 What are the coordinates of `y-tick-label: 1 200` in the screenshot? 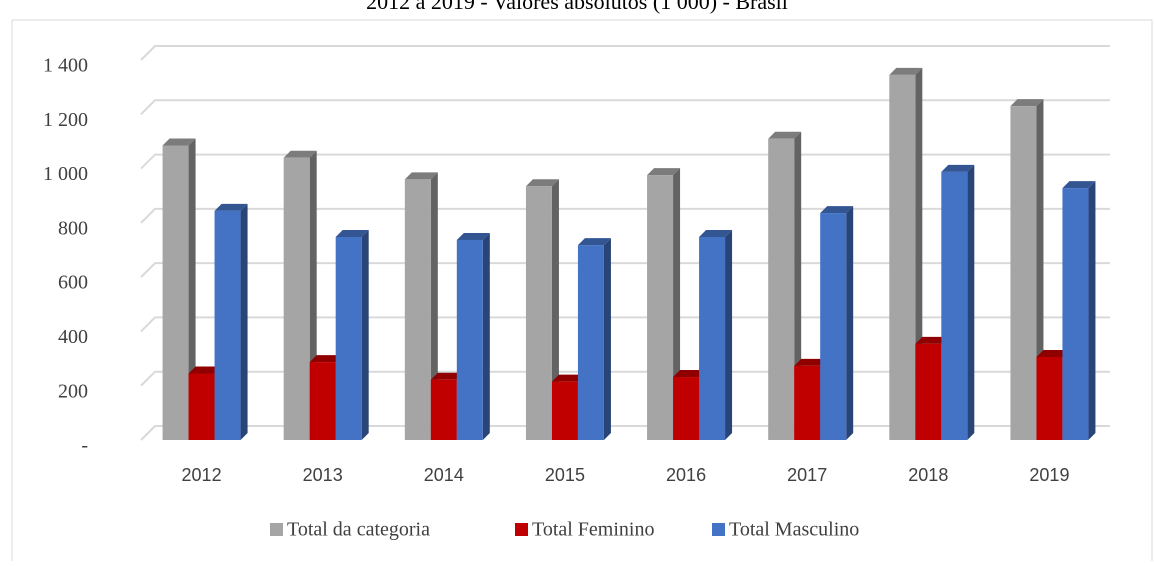 It's located at (65, 120).